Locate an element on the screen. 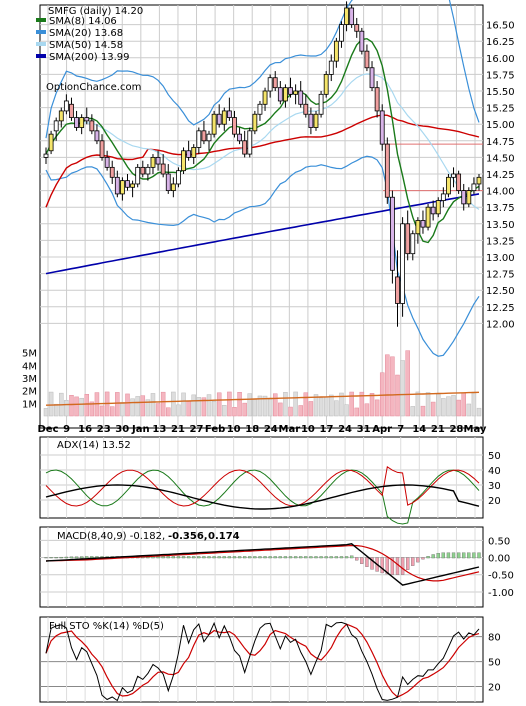 The height and width of the screenshot is (706, 526). panel-tick-label: 30 is located at coordinates (494, 486).